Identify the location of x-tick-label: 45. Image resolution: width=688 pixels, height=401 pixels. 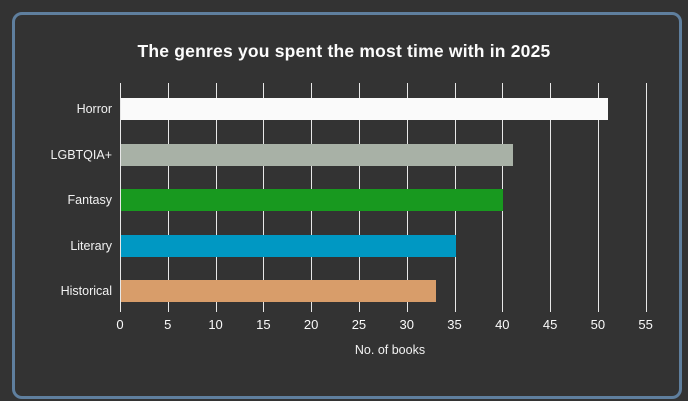
(550, 324).